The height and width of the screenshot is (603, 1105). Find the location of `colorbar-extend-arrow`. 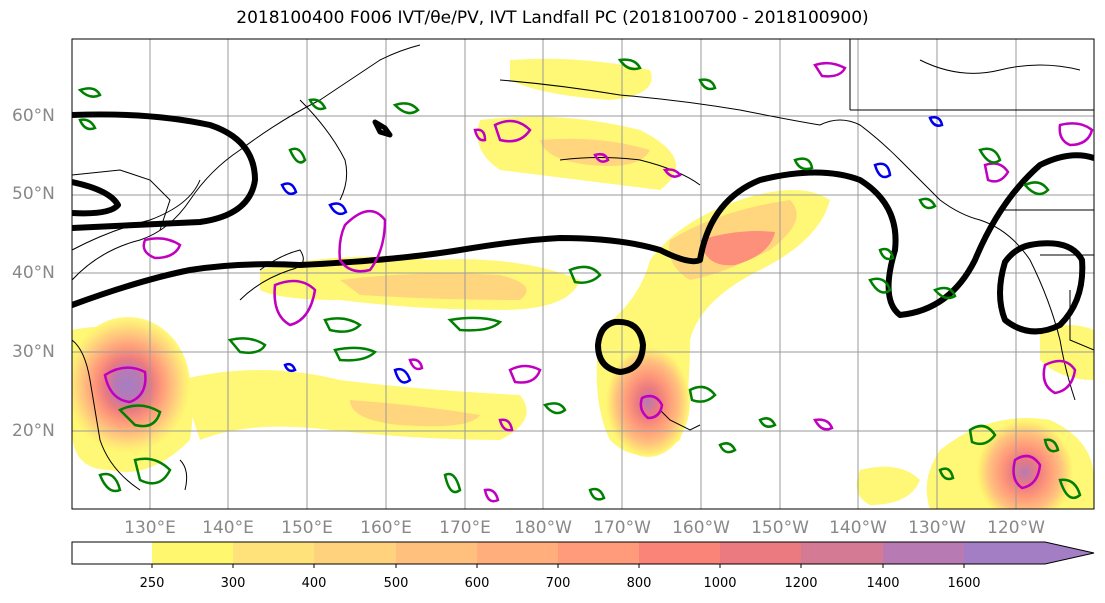

colorbar-extend-arrow is located at coordinates (1029, 553).